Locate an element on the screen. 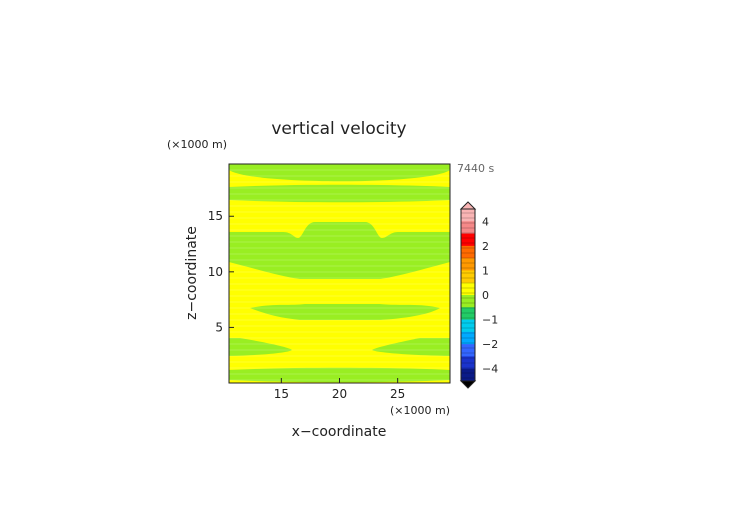  colorbar-tick-label: −1 is located at coordinates (490, 320).